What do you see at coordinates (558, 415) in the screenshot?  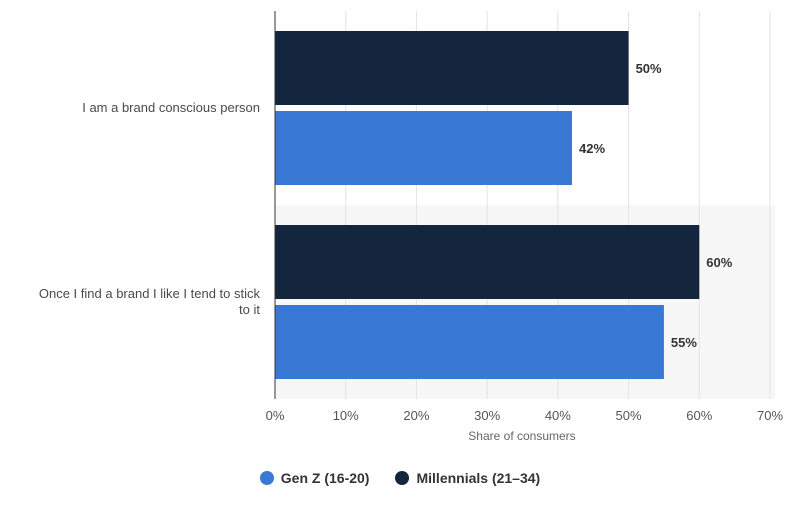 I see `x-tick-label: 40%` at bounding box center [558, 415].